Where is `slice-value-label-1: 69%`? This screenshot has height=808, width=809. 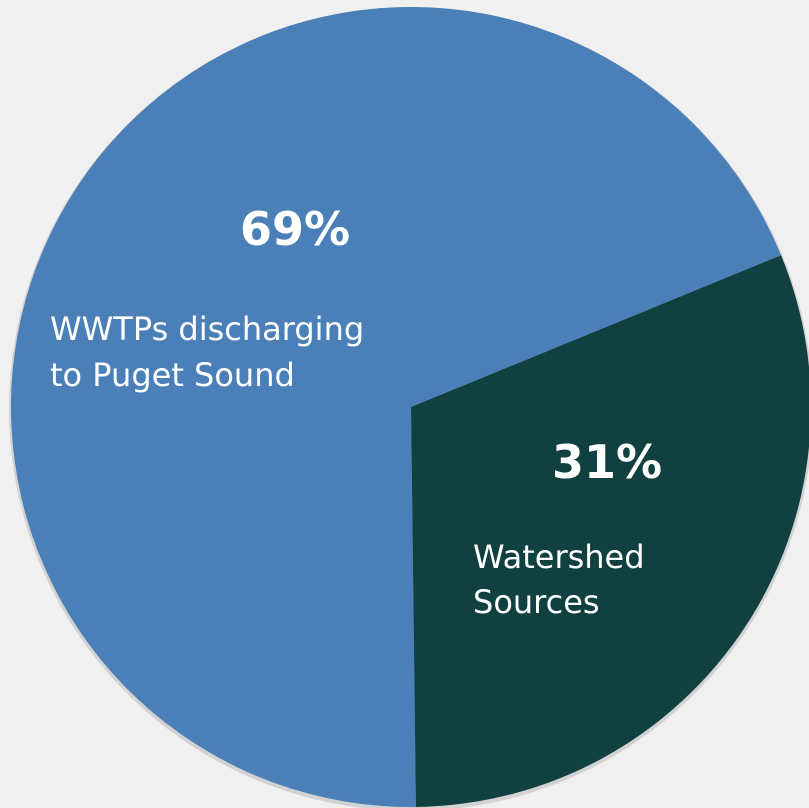
slice-value-label-1: 69% is located at coordinates (295, 229).